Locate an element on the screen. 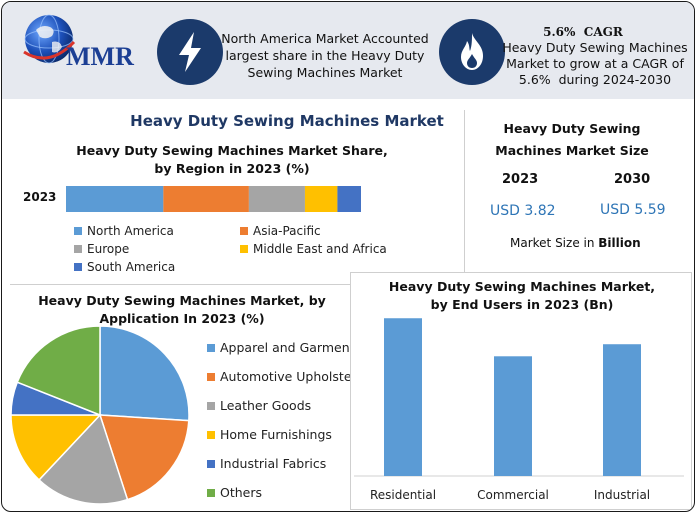  application-title-line: Heavy Duty Sewing Machines Market, by is located at coordinates (182, 300).